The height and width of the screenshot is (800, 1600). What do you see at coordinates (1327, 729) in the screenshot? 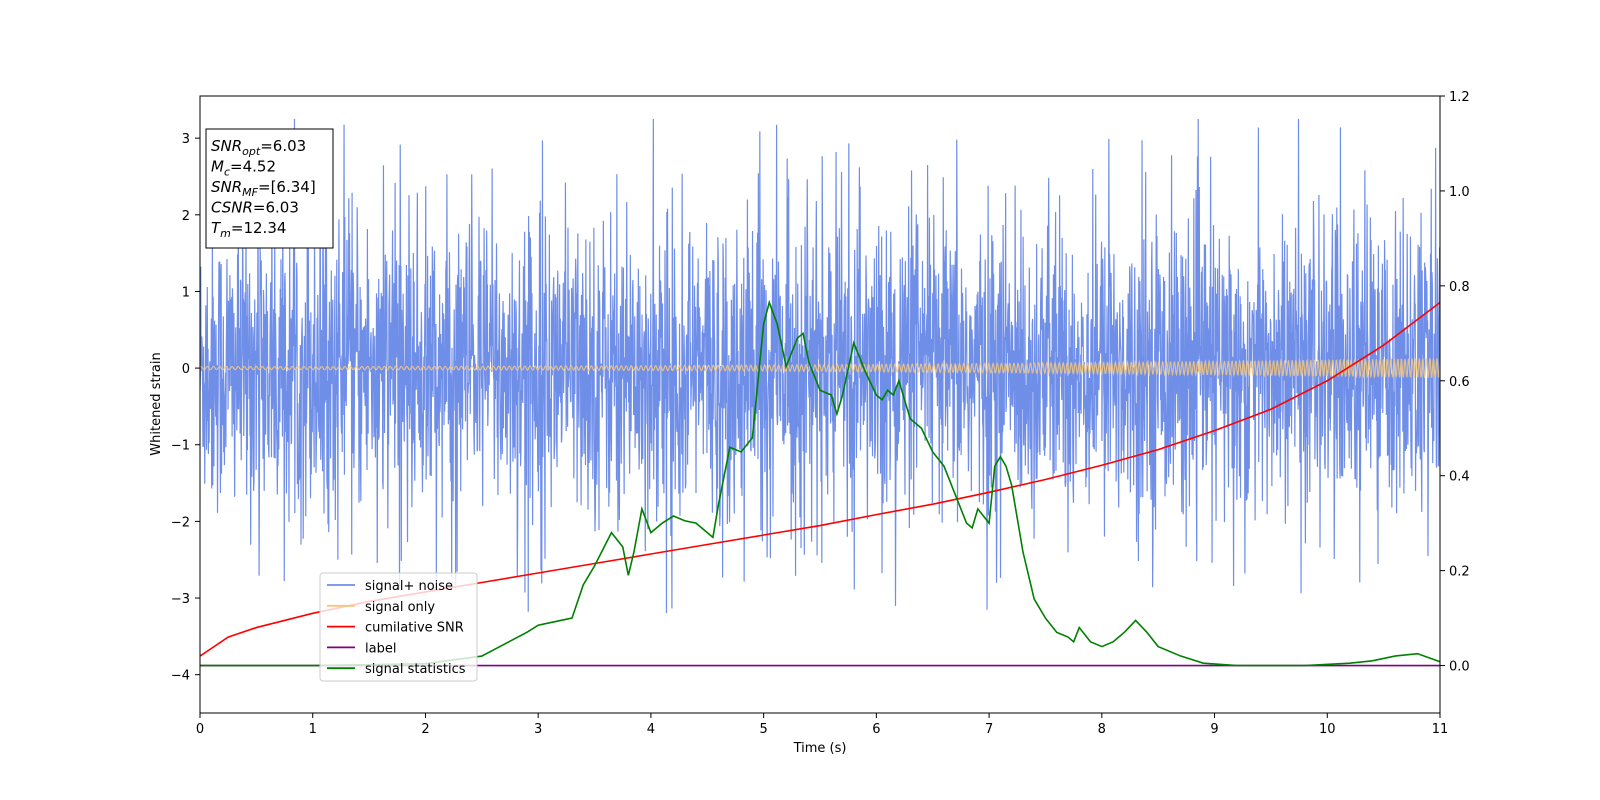
I see `x-tick-label: 10` at bounding box center [1327, 729].